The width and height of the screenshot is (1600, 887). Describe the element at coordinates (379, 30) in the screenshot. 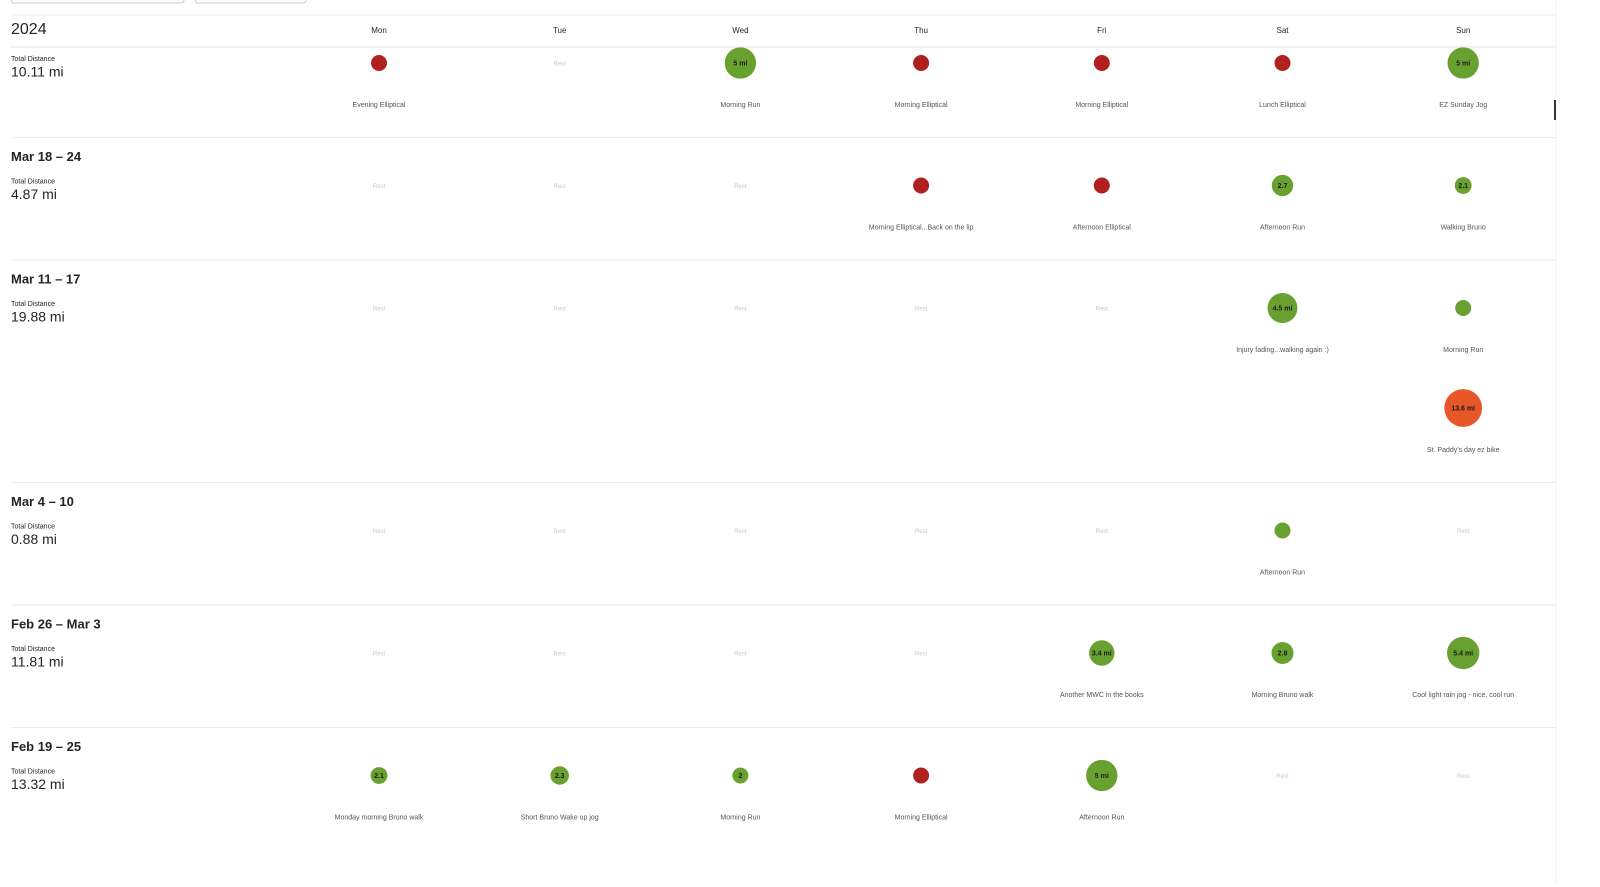

I see `day-name: Mon` at that location.